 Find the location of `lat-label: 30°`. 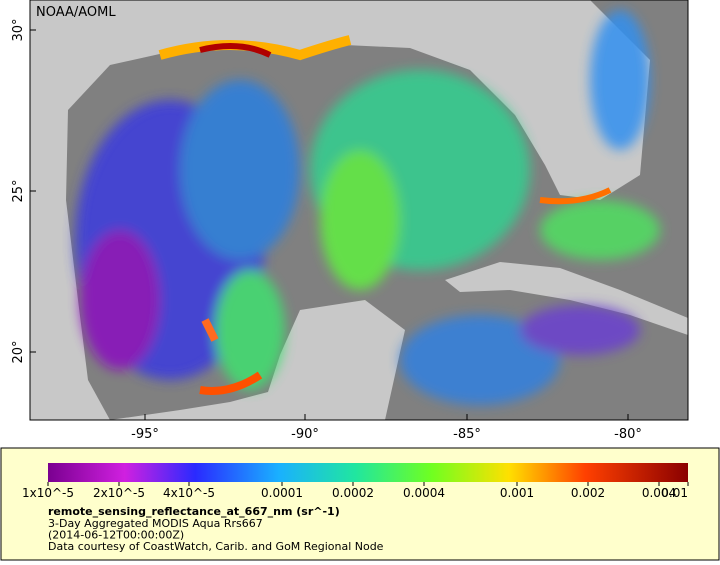

lat-label: 30° is located at coordinates (18, 29).